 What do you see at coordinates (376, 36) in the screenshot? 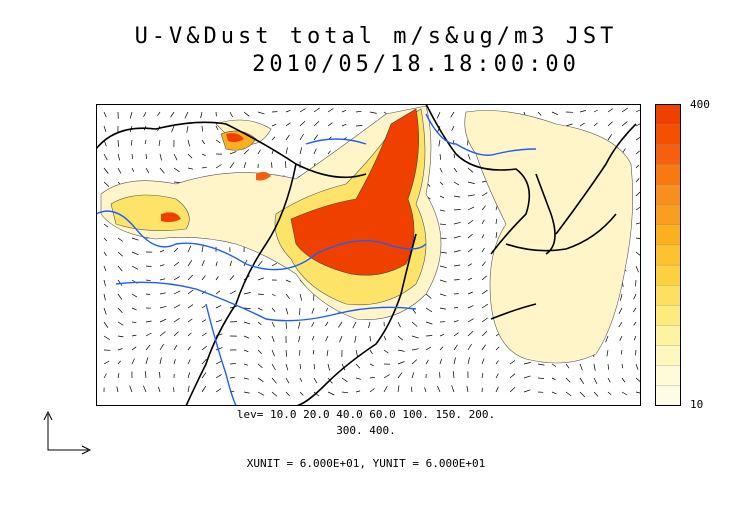
I see `map-title: U-V&Dust total m/s&ug/m3 JST` at bounding box center [376, 36].